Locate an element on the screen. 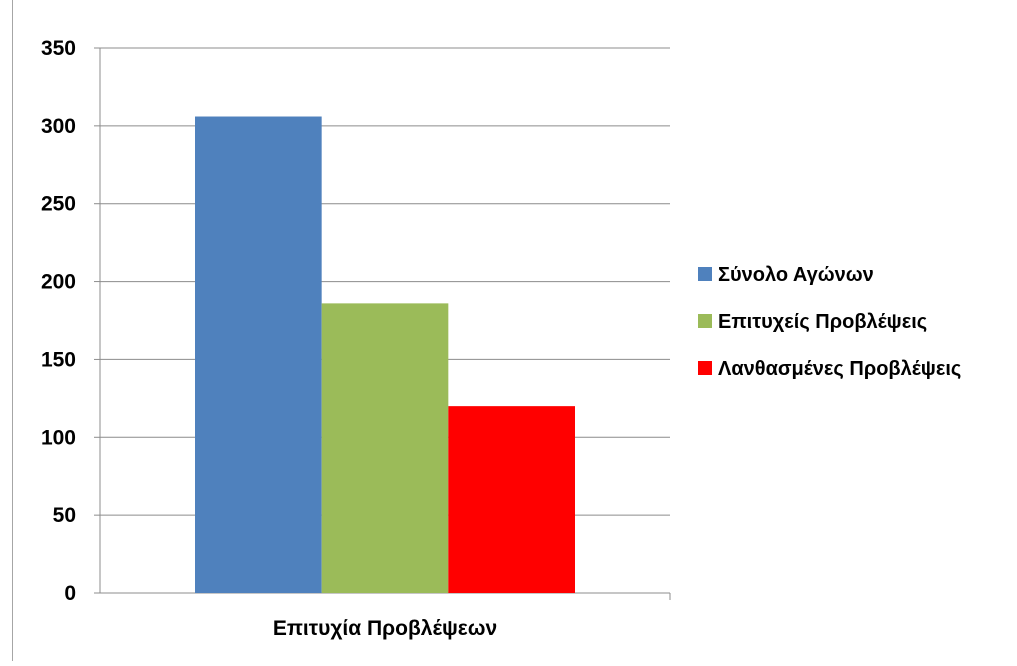 The height and width of the screenshot is (666, 1017). y-tick-label: 100 is located at coordinates (58, 437).